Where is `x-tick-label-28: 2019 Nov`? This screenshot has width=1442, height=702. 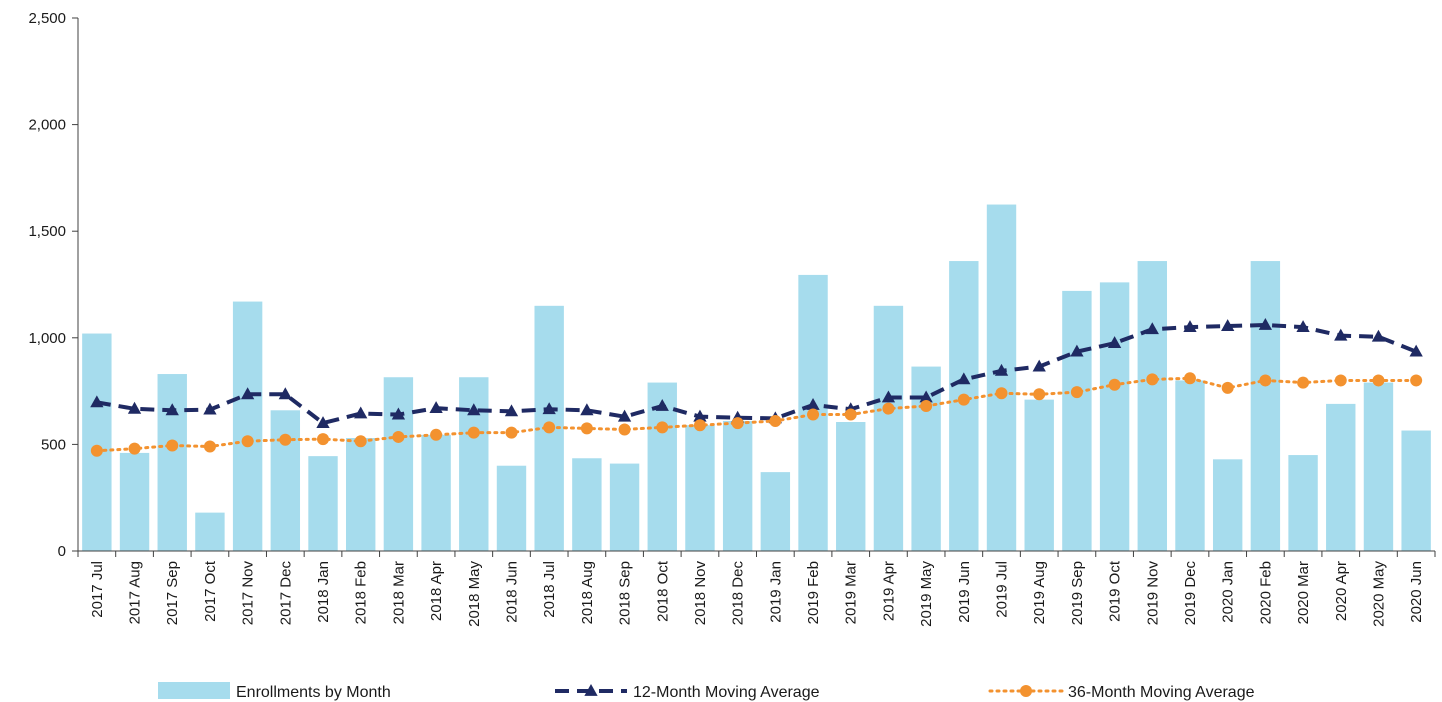
x-tick-label-28: 2019 Nov is located at coordinates (1152, 593).